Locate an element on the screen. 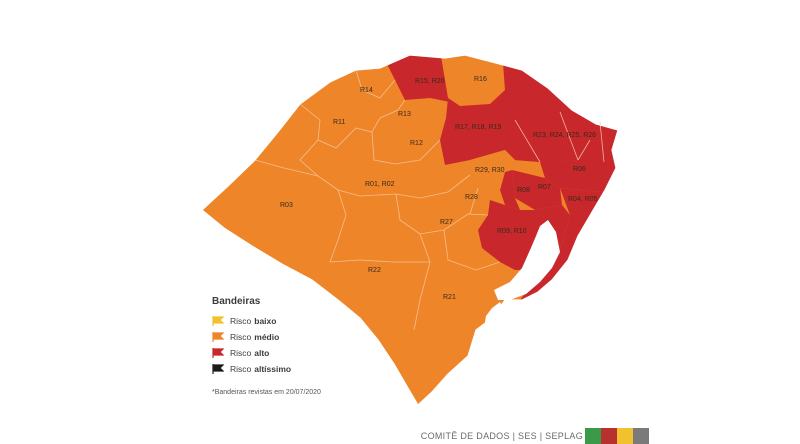  region-R29R30 is located at coordinates (492, 170).